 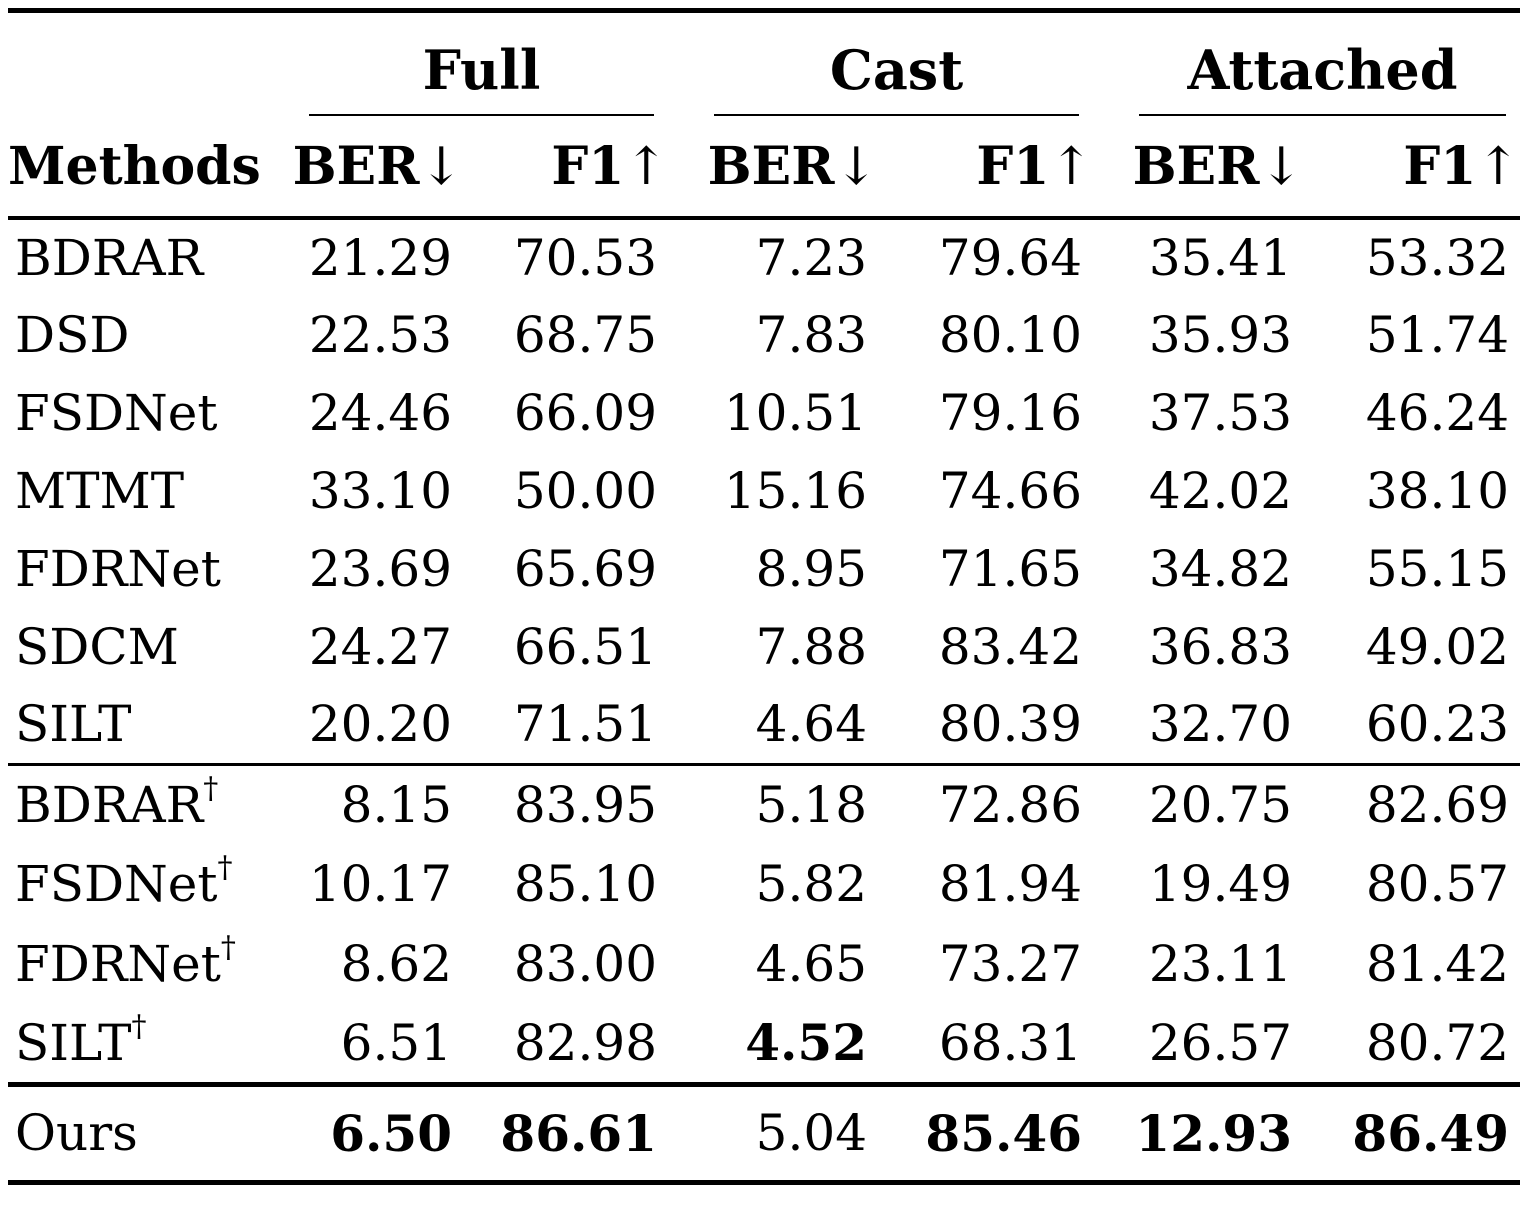 I want to click on cell-full-ber: 10.17, so click(x=380, y=884).